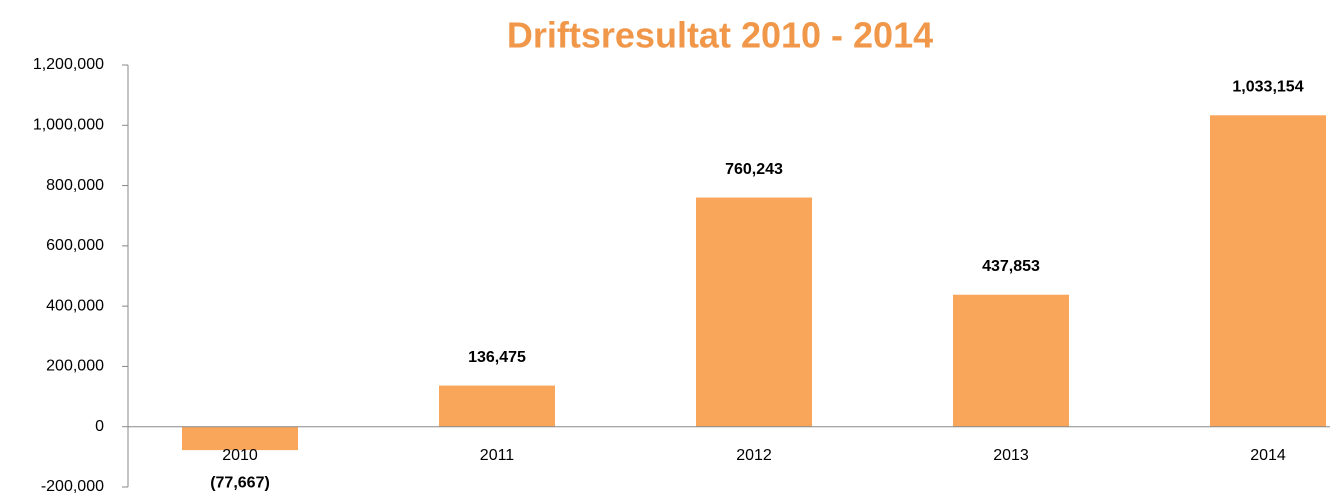 This screenshot has width=1330, height=498. Describe the element at coordinates (75, 366) in the screenshot. I see `y-tick-label: 200,000` at that location.